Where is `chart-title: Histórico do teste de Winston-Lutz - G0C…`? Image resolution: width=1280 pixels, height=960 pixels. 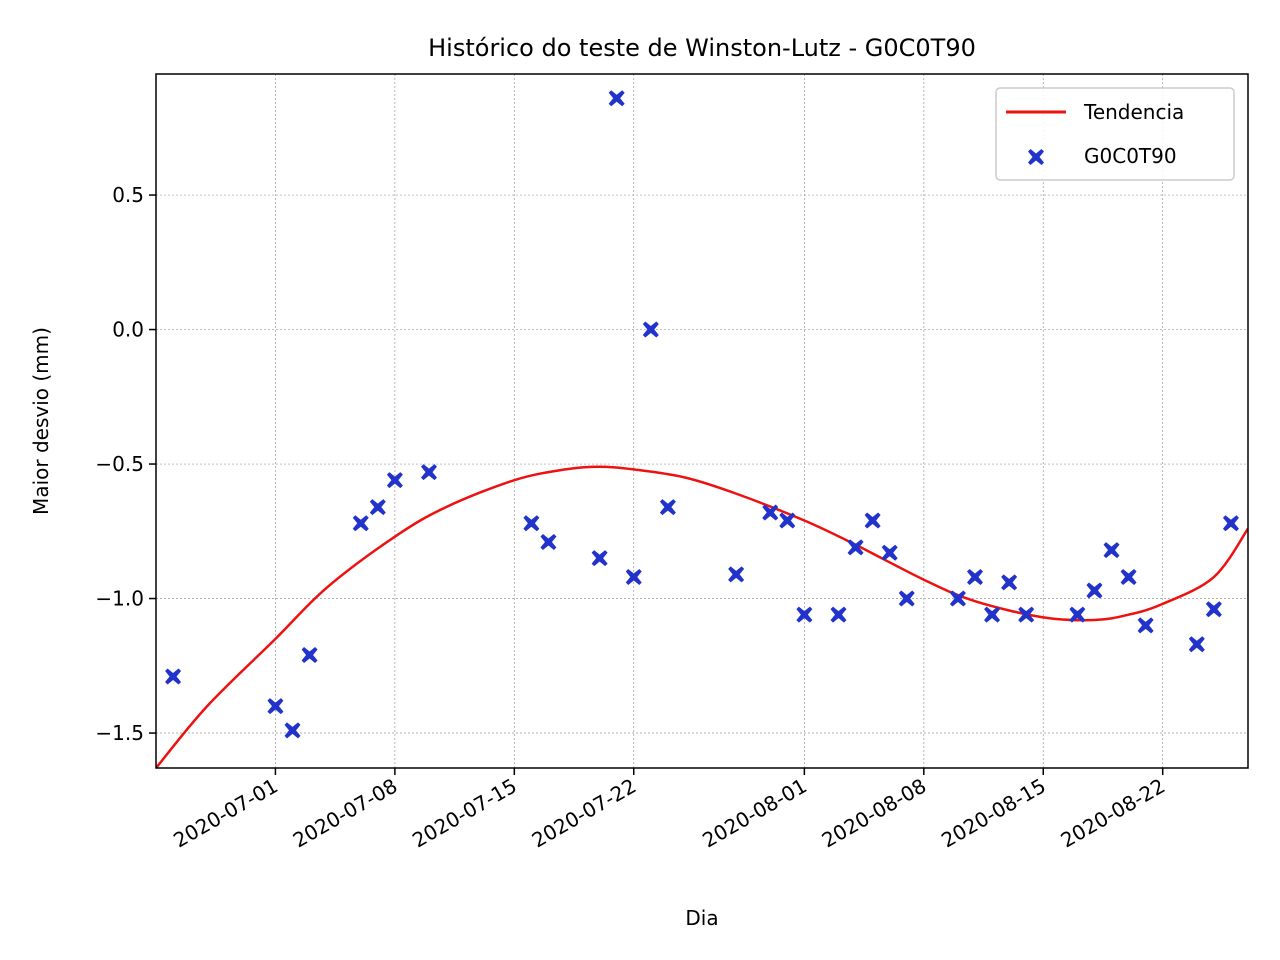
chart-title: Histórico do teste de Winston-Lutz - G0C… is located at coordinates (702, 48).